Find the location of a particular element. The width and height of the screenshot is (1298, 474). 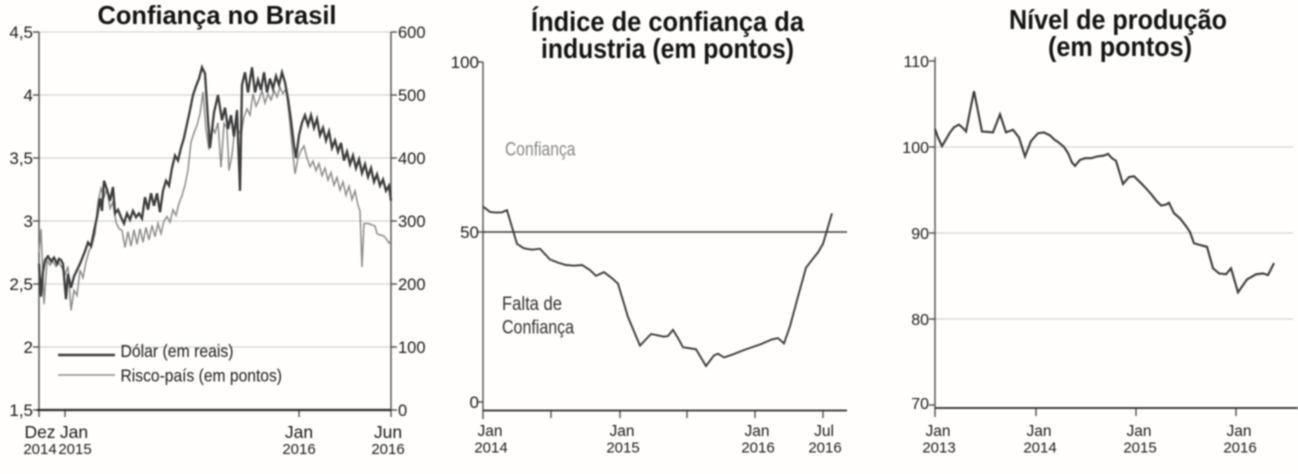

svg-text: 300 is located at coordinates (412, 222).